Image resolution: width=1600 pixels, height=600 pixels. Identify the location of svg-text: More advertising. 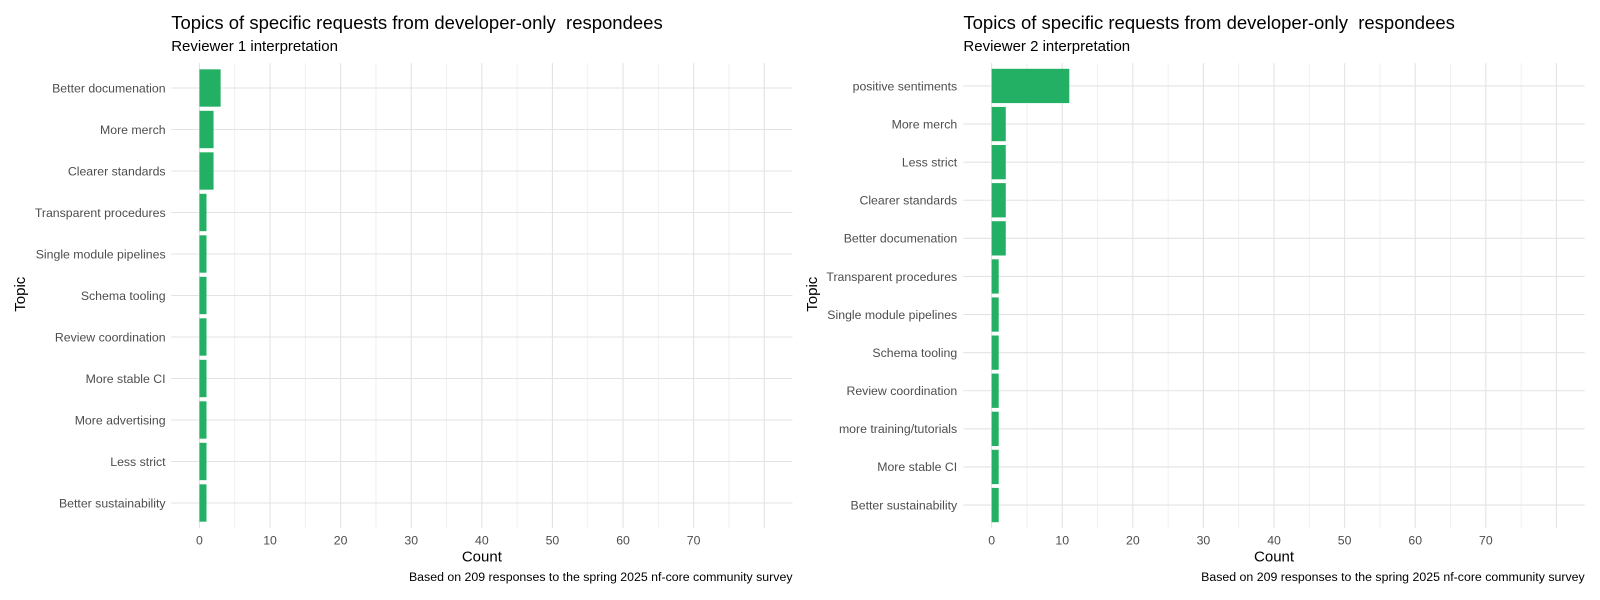
(120, 420).